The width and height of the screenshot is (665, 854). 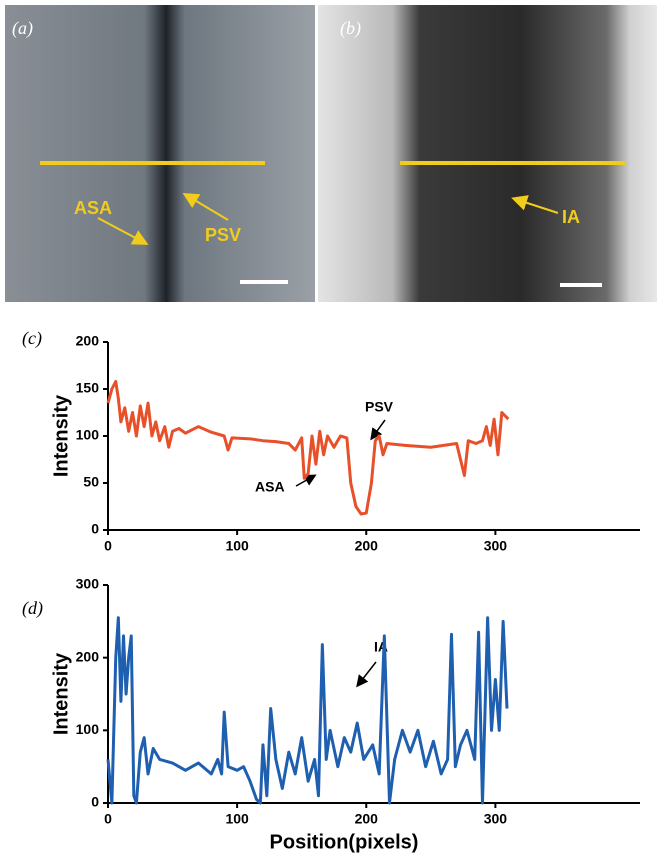 I want to click on image-annotation: PSV, so click(x=223, y=235).